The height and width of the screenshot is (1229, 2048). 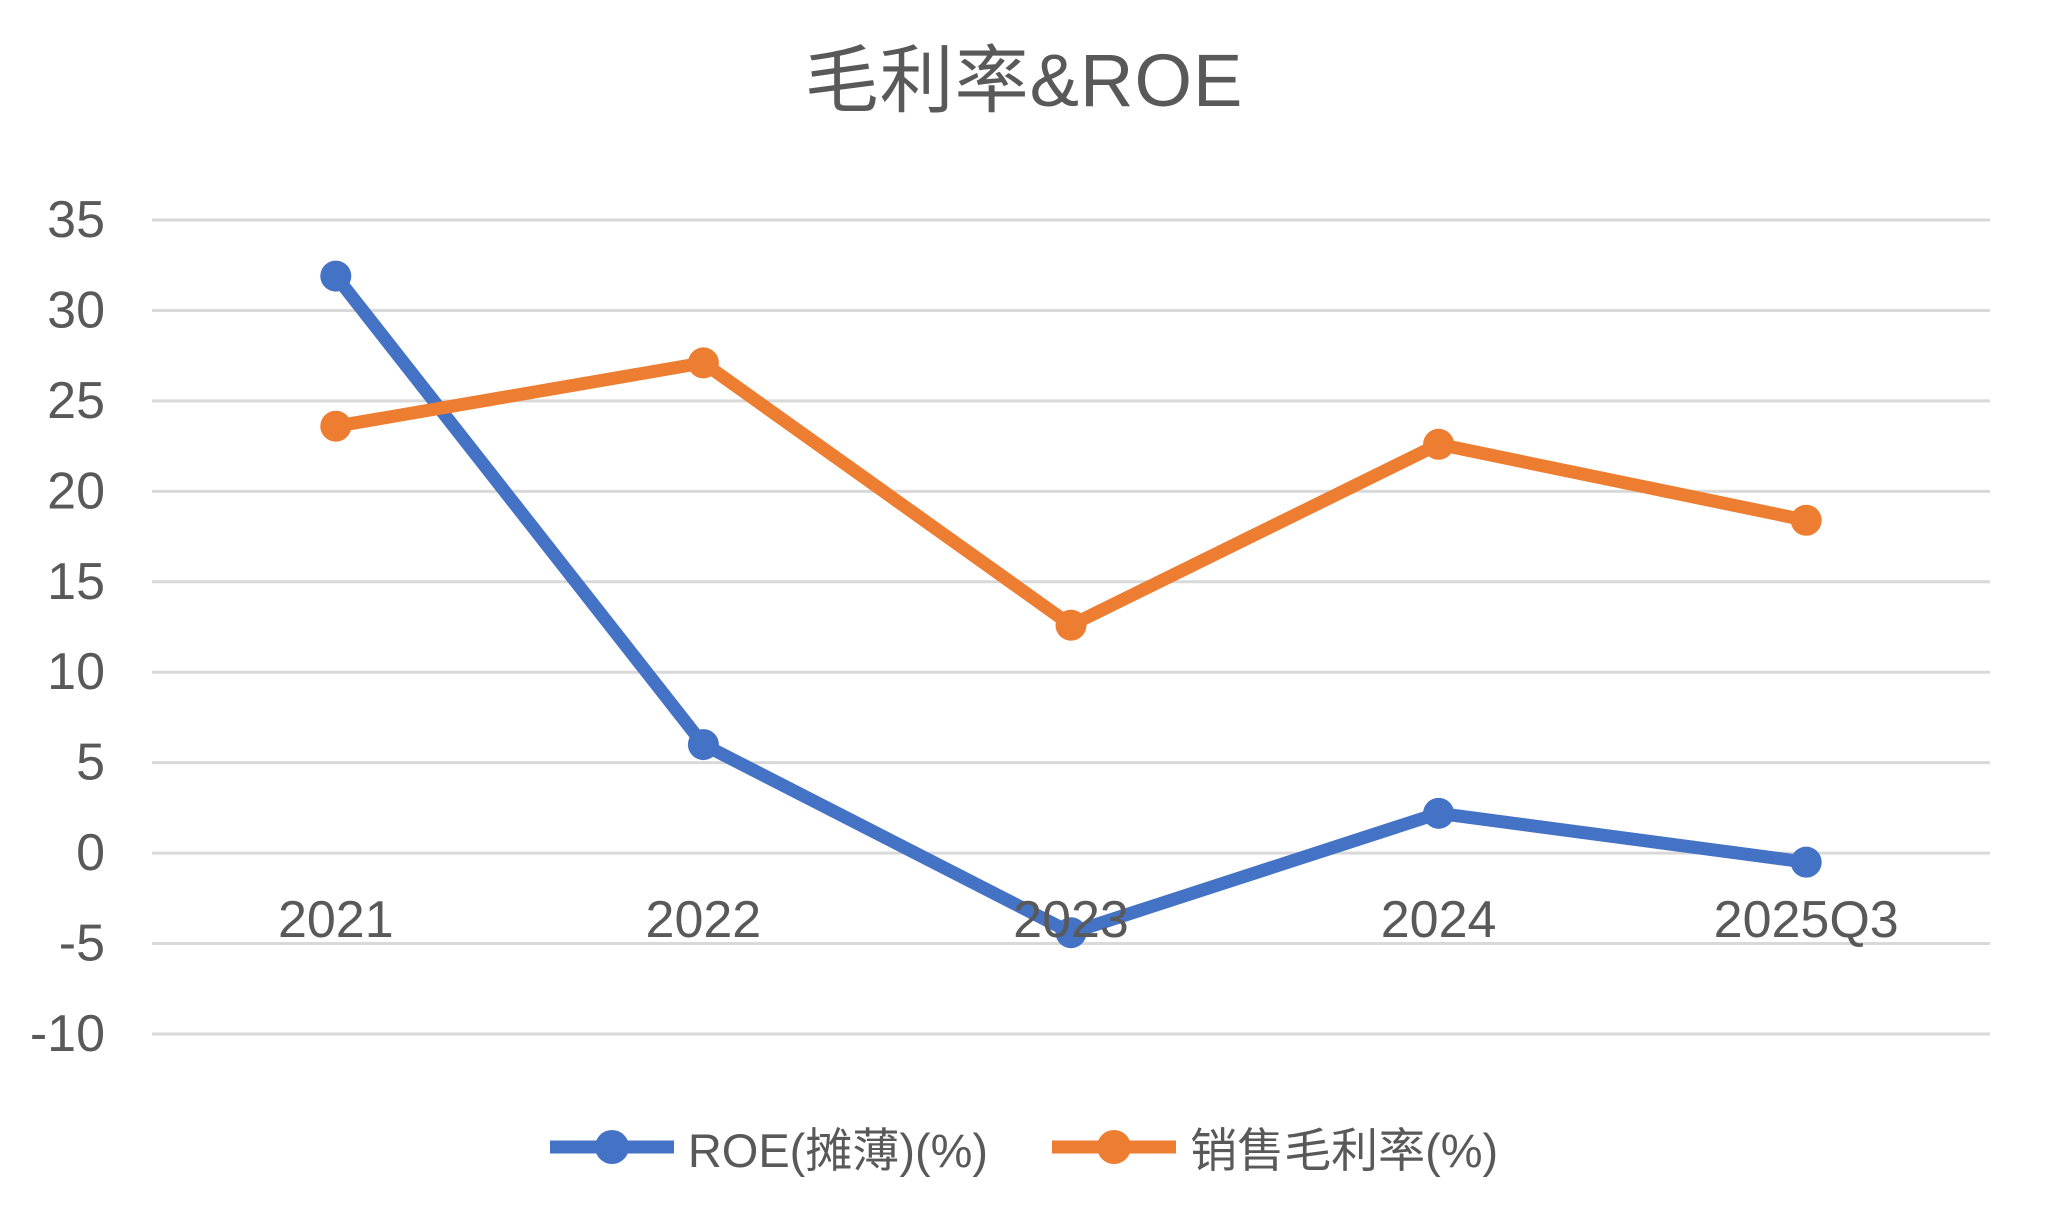 I want to click on x-axis-tick-label: 2023, so click(x=1071, y=920).